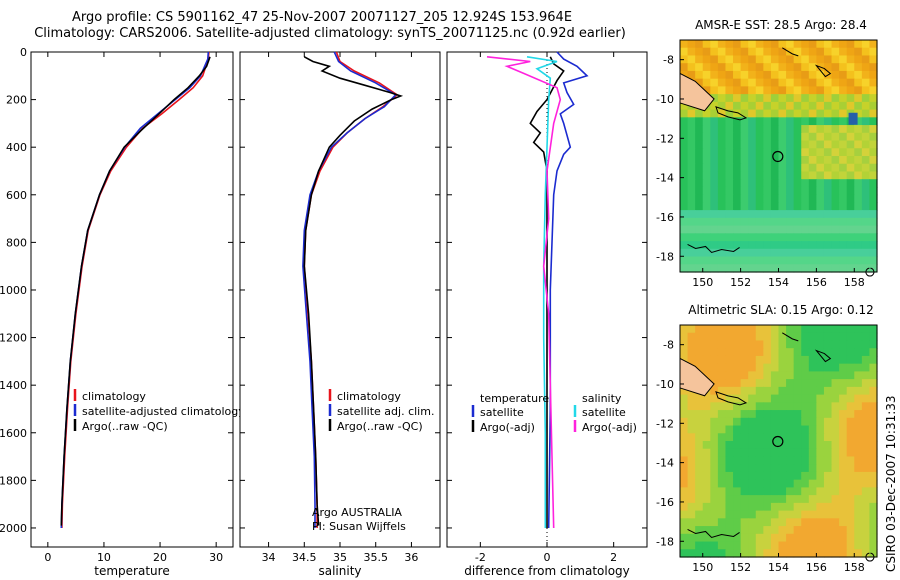  I want to click on x-tick-label: 20, so click(160, 557).